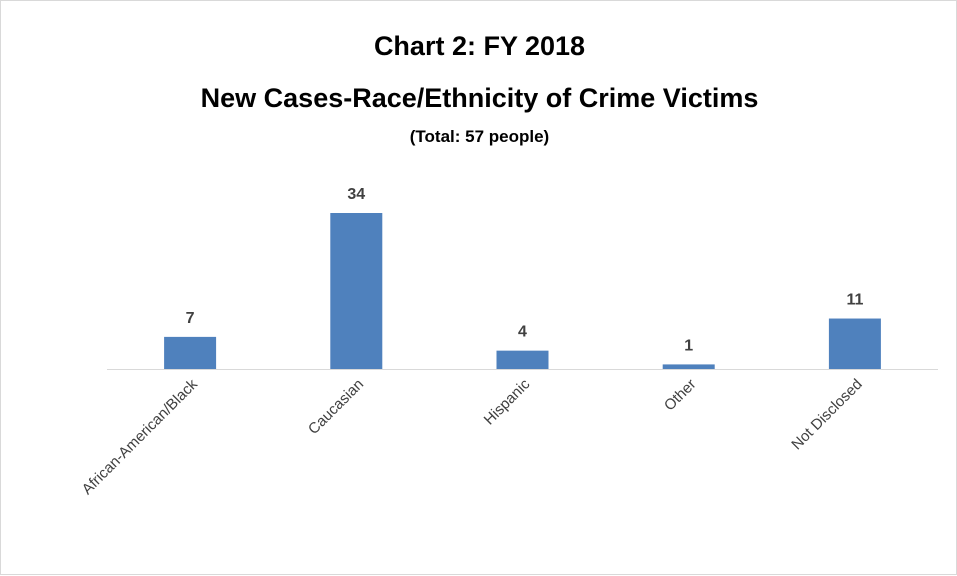 This screenshot has width=957, height=576. I want to click on data-label: 4, so click(522, 332).